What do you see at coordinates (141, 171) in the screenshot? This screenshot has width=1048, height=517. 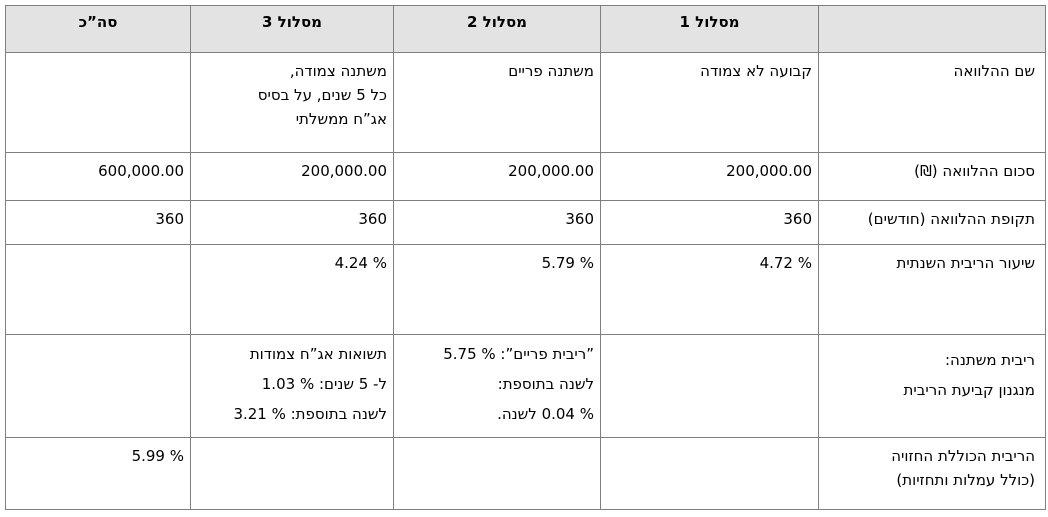 I see `cell-text: 600,000.00` at bounding box center [141, 171].